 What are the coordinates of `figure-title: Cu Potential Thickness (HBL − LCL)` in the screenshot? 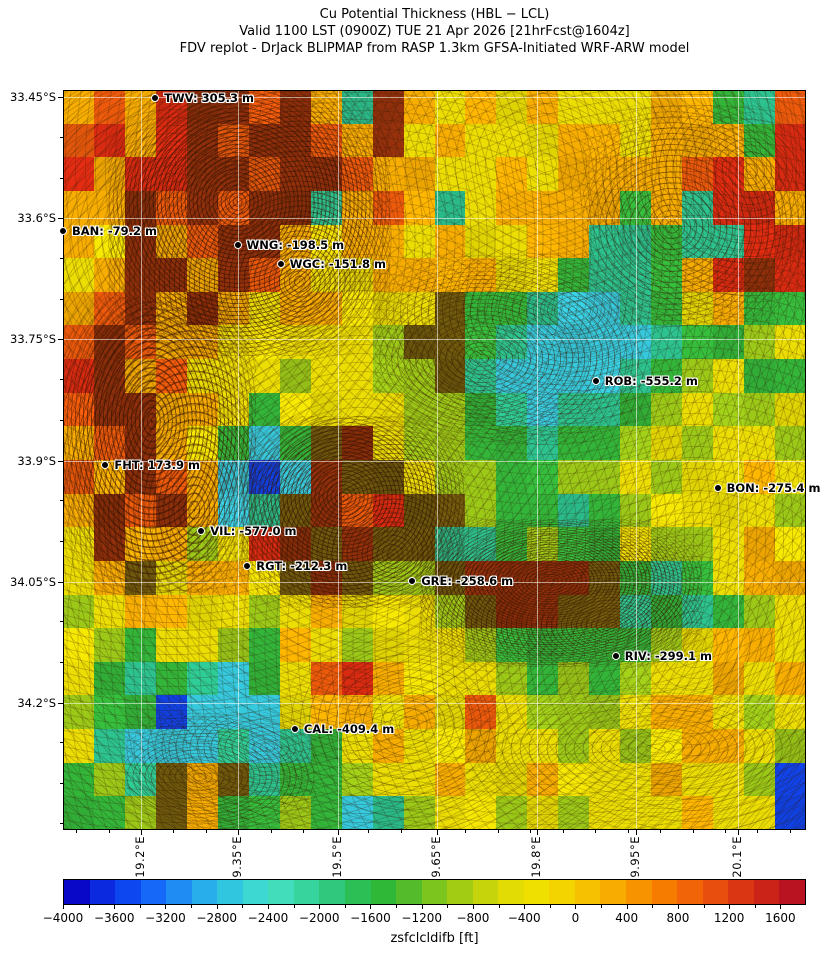 It's located at (434, 14).